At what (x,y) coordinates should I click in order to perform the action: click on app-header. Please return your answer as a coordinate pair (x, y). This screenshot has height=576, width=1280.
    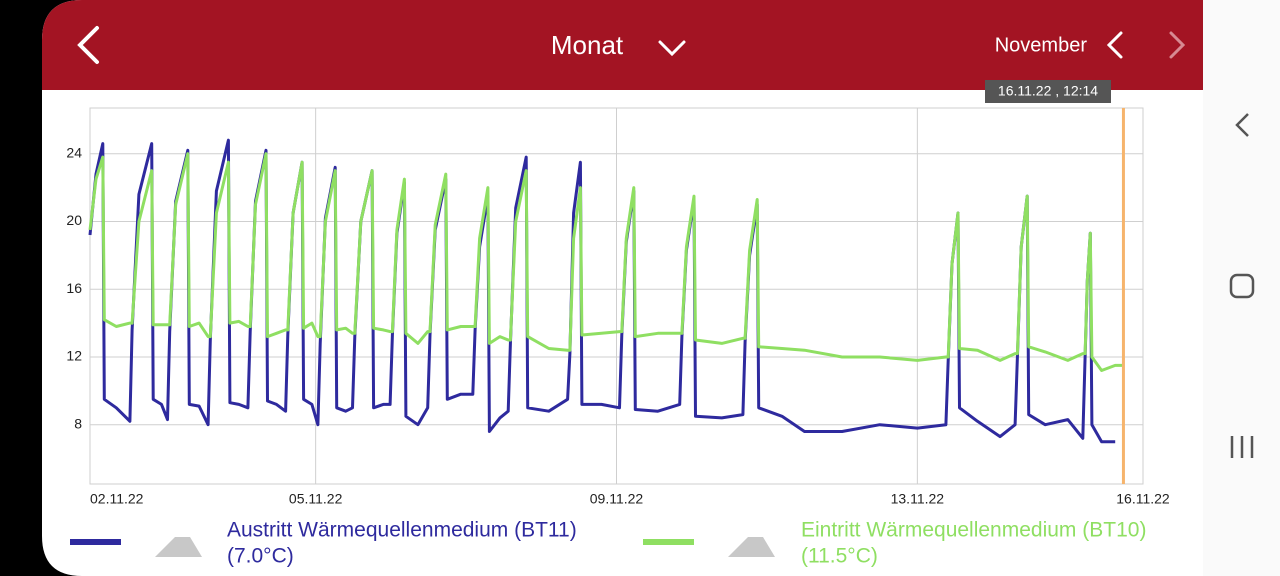
    Looking at the image, I should click on (622, 45).